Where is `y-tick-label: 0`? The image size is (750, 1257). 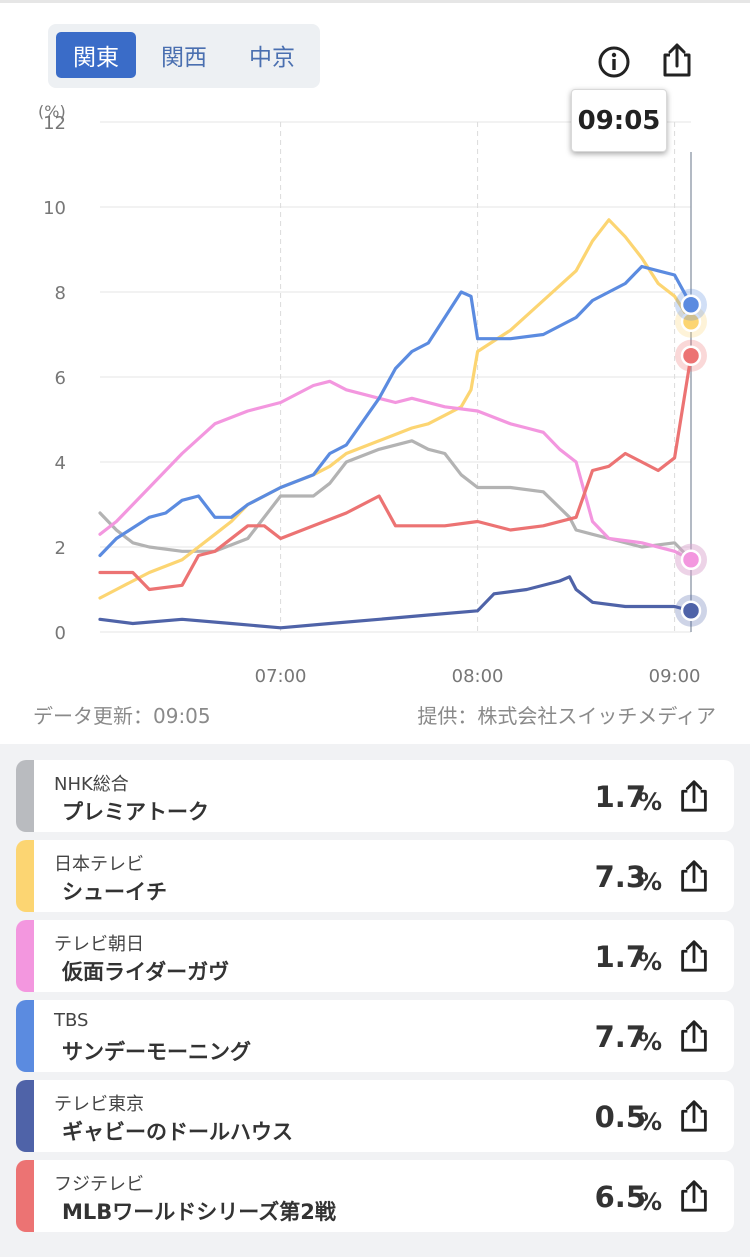
y-tick-label: 0 is located at coordinates (60, 633).